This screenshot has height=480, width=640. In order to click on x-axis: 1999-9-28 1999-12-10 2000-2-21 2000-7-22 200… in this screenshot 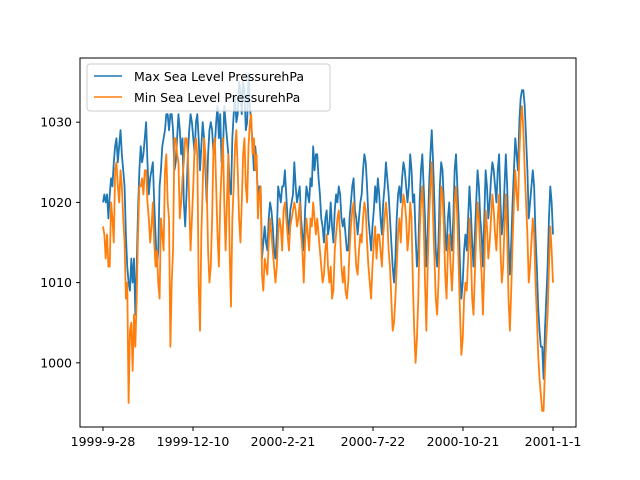, I will do `click(326, 438)`.